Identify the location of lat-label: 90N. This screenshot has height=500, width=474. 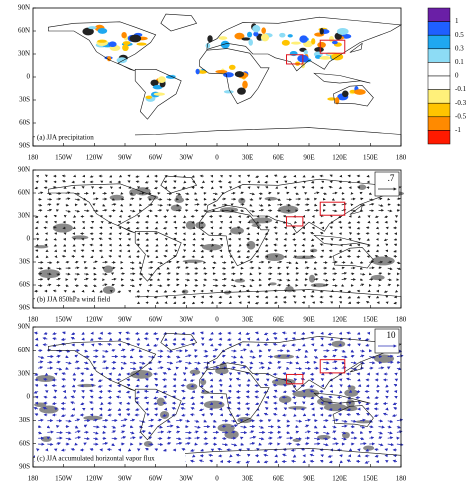
(24, 8).